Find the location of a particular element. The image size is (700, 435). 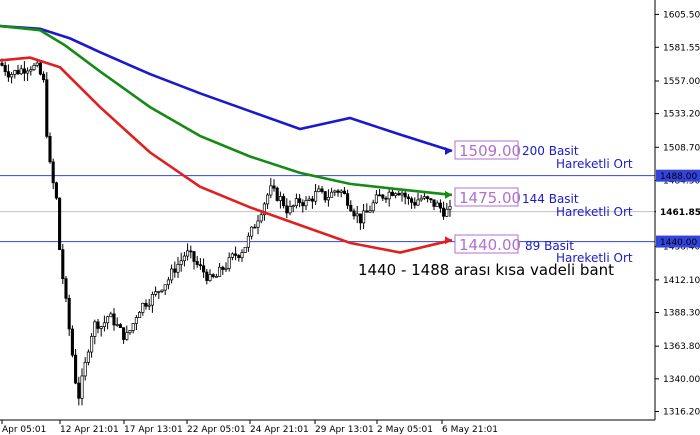

hline-tag-0: 1488.00 is located at coordinates (678, 177).